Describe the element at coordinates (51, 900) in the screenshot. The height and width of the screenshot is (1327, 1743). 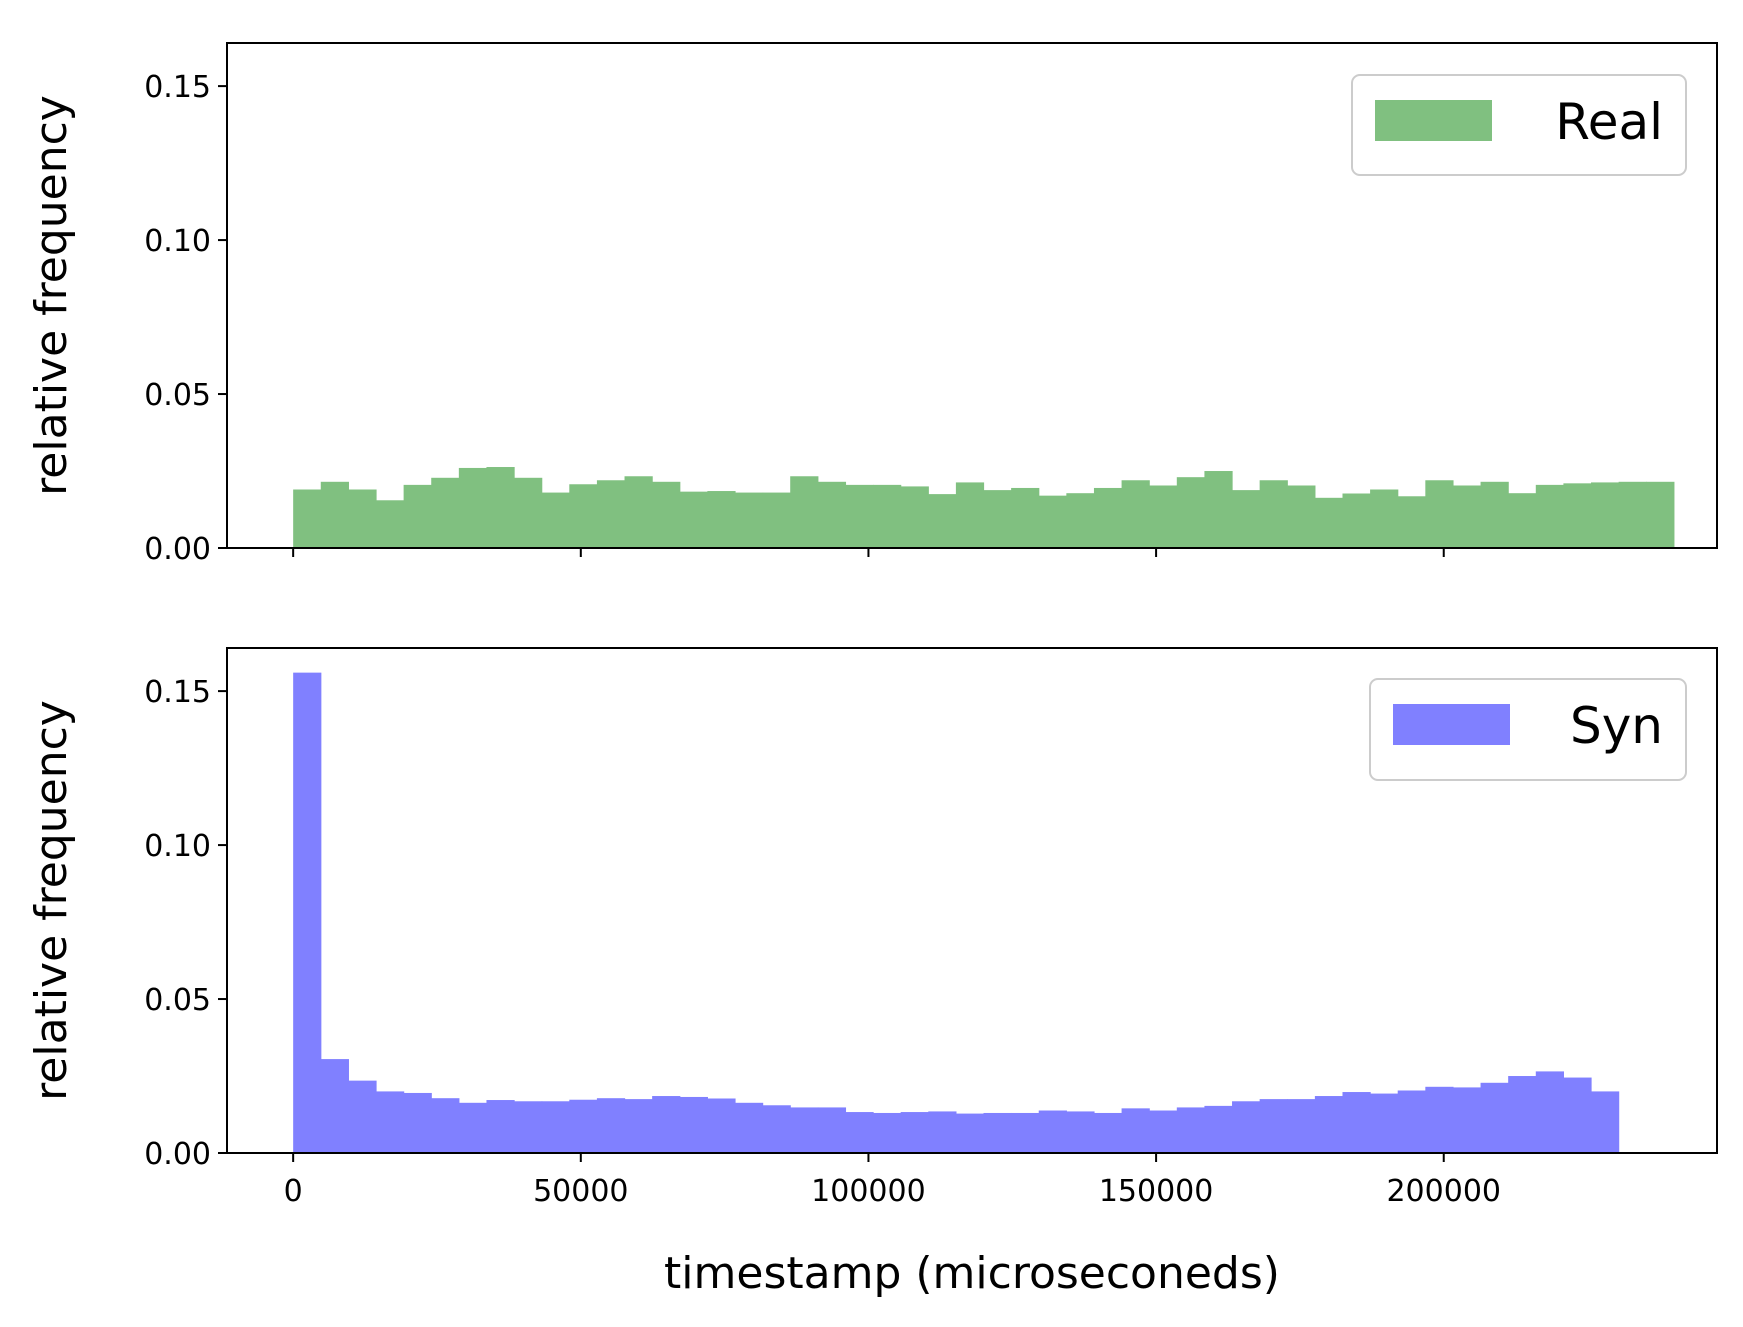
I see `syn-y-axis-label: relative frequency` at that location.